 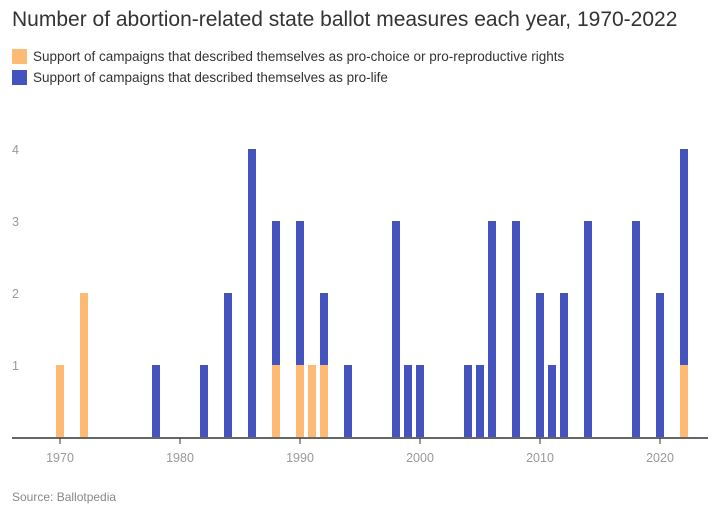 What do you see at coordinates (684, 401) in the screenshot?
I see `bar-pro-choice-2022` at bounding box center [684, 401].